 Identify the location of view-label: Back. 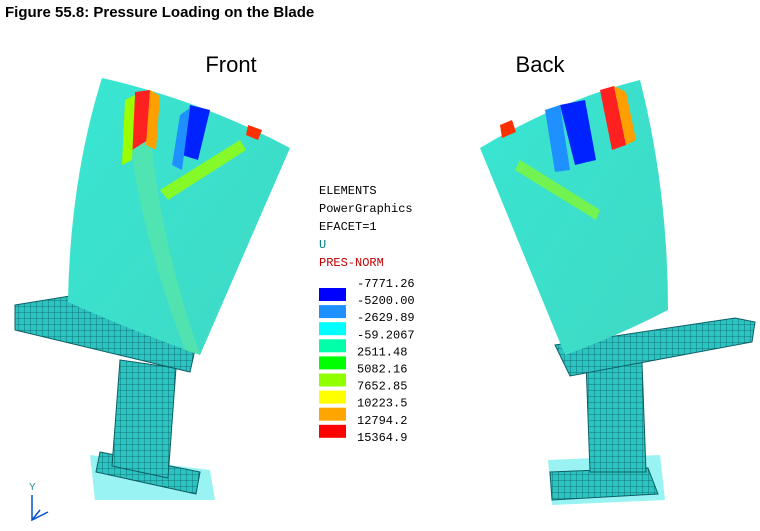
(541, 64).